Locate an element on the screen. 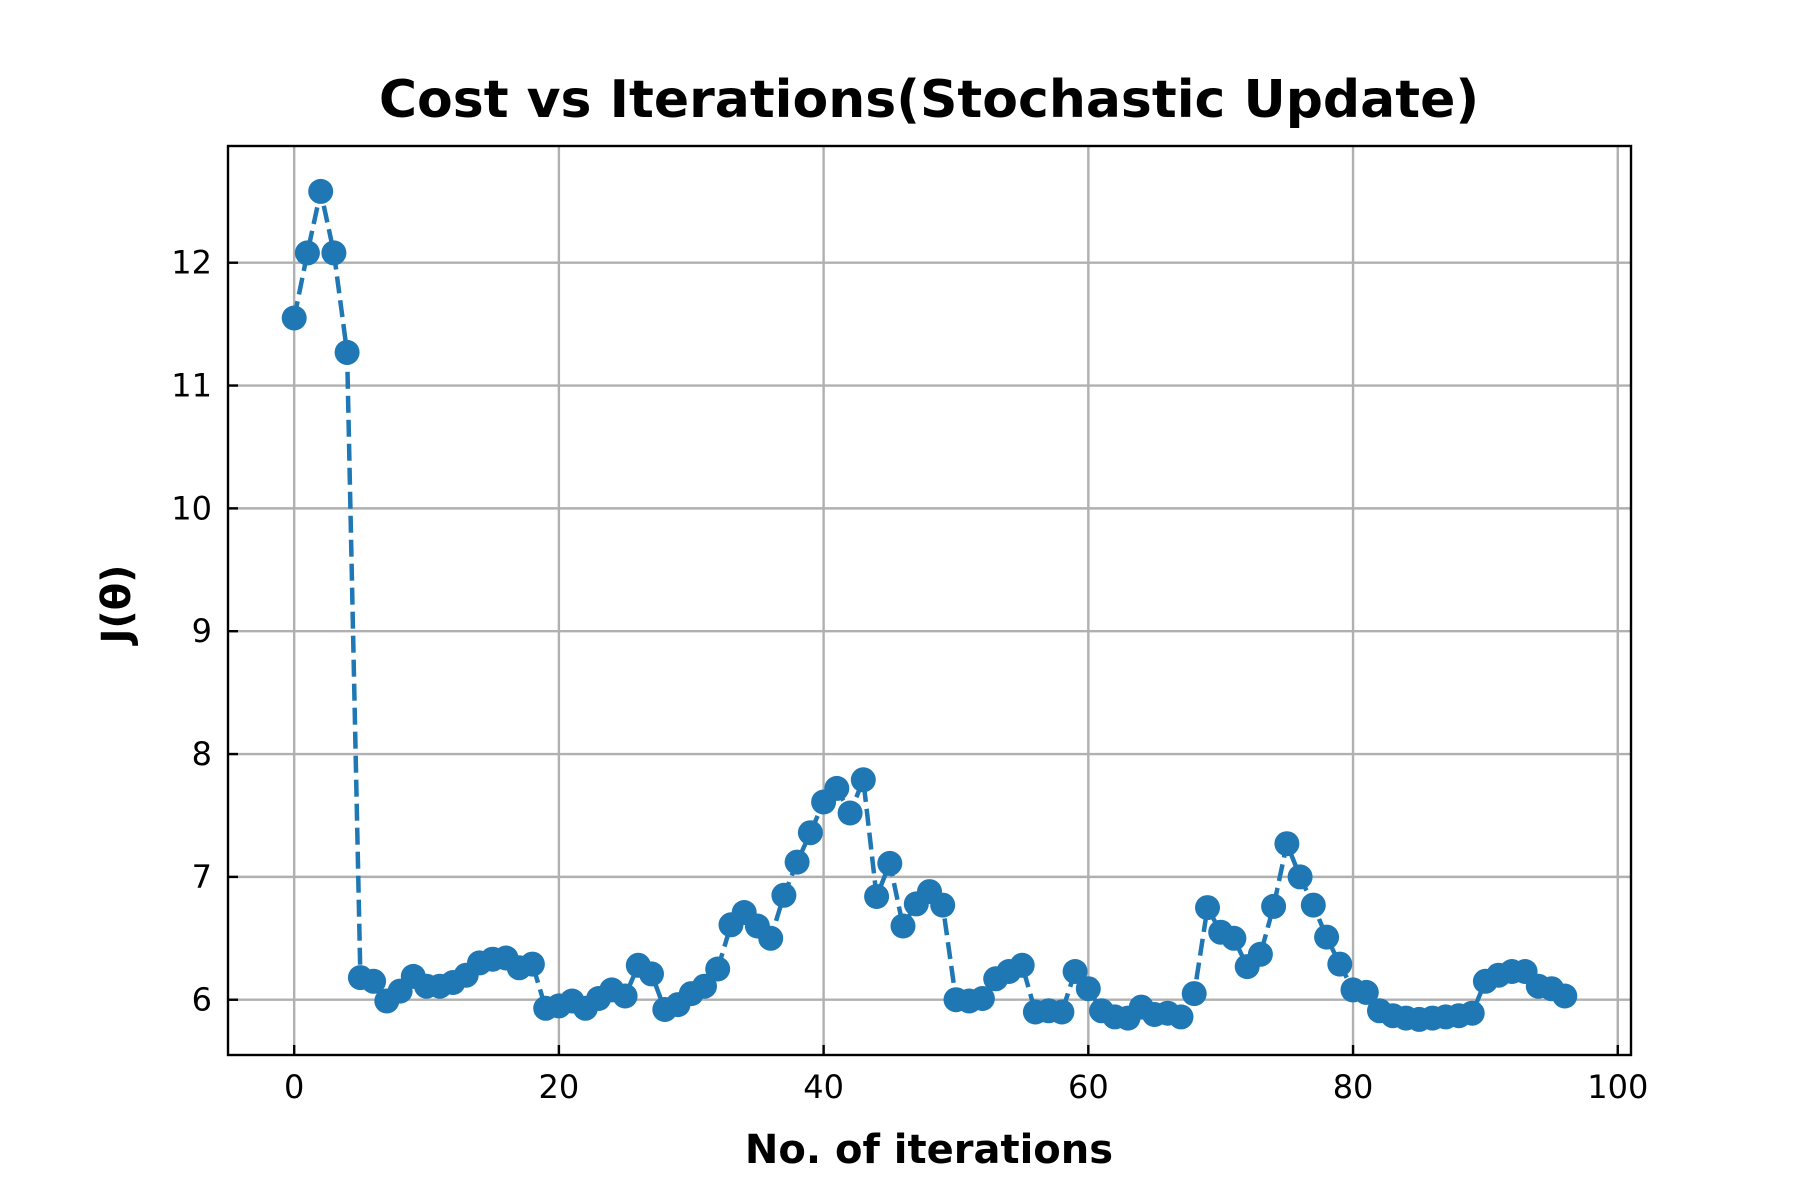 The image size is (1800, 1200). x-tick-label: 20 is located at coordinates (559, 1087).